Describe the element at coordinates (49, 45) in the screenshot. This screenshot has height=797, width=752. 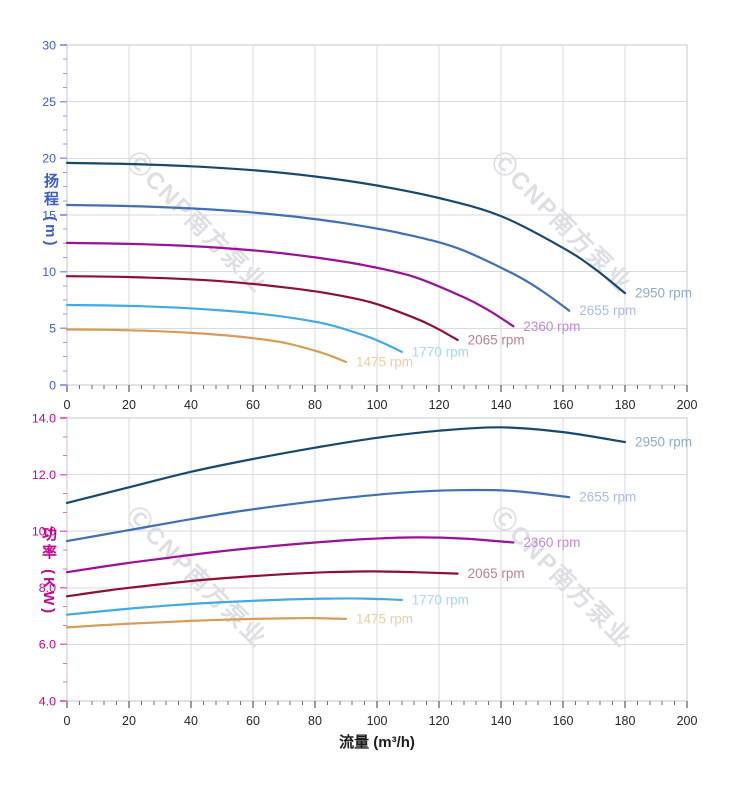
I see `y-tick-label: 30` at that location.